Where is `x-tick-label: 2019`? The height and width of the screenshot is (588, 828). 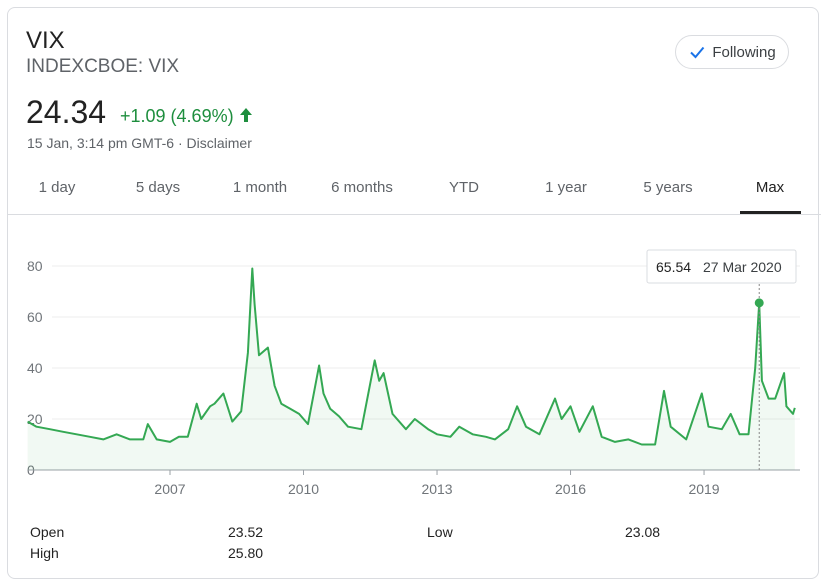 x-tick-label: 2019 is located at coordinates (703, 489).